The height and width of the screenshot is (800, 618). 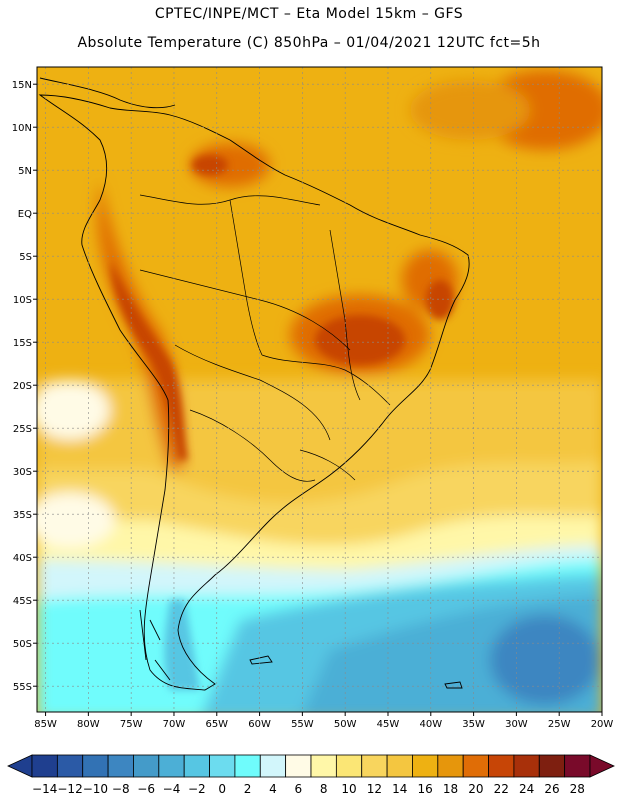 What do you see at coordinates (25, 171) in the screenshot?
I see `lat-tick-label: 5N` at bounding box center [25, 171].